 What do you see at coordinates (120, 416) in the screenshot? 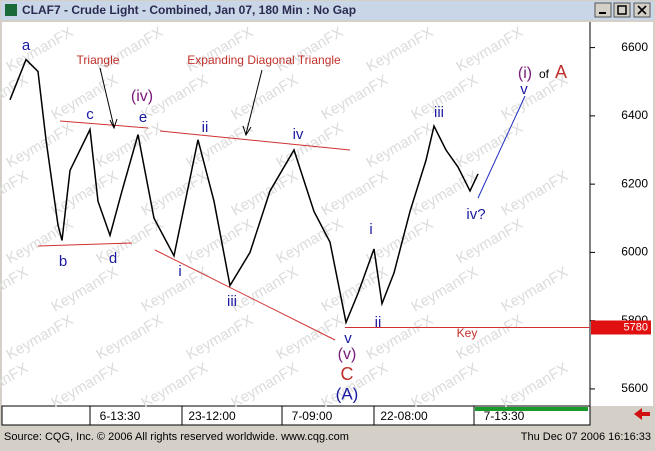
I see `x-tick-label: 6-13:30` at bounding box center [120, 416].